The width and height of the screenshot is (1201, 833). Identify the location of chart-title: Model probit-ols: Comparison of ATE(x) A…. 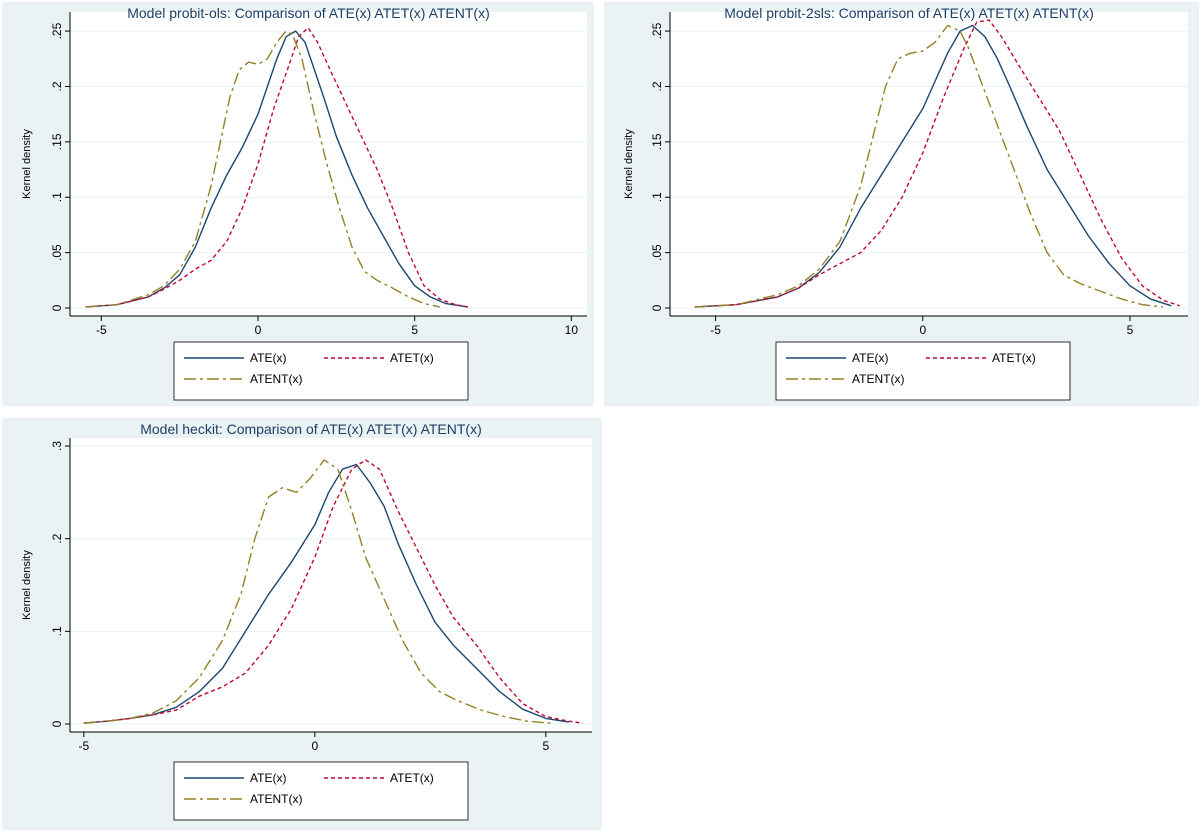
(308, 13).